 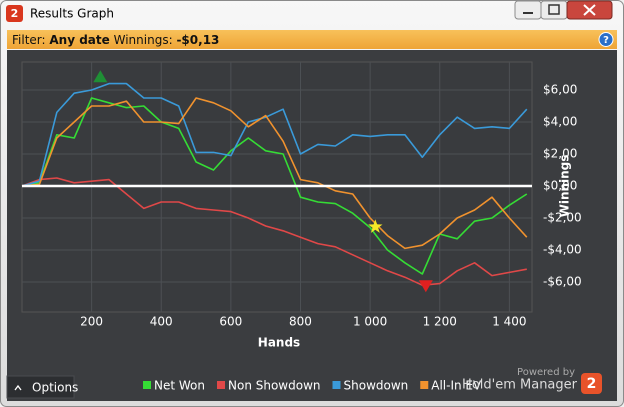 What do you see at coordinates (179, 386) in the screenshot?
I see `legend-label: Net Won` at bounding box center [179, 386].